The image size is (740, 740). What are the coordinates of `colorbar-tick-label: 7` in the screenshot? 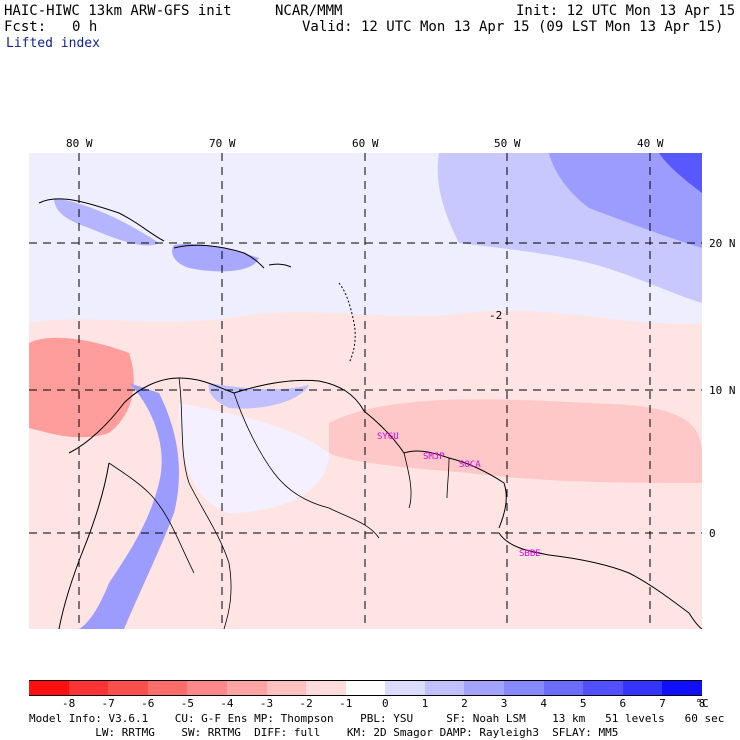 It's located at (662, 703).